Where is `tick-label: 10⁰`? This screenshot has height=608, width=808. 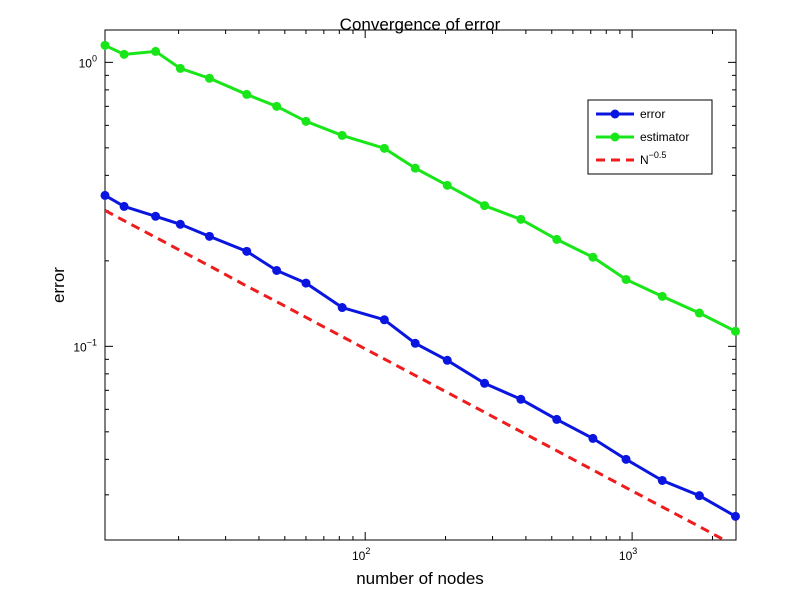 tick-label: 10⁰ is located at coordinates (88, 61).